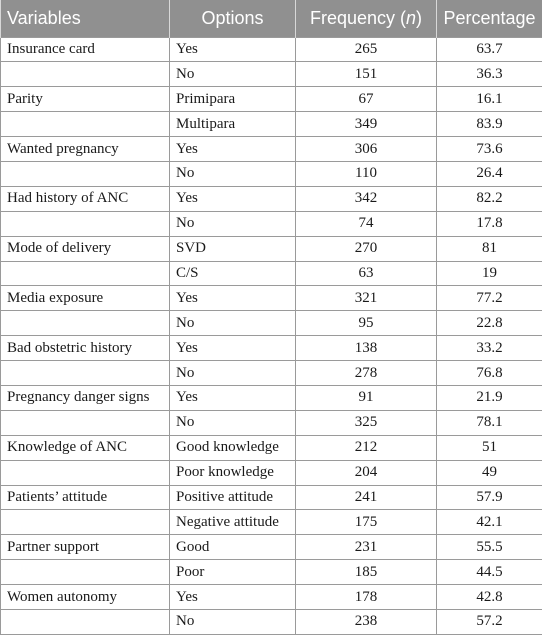  I want to click on table-row: No 95 22.8, so click(271, 323).